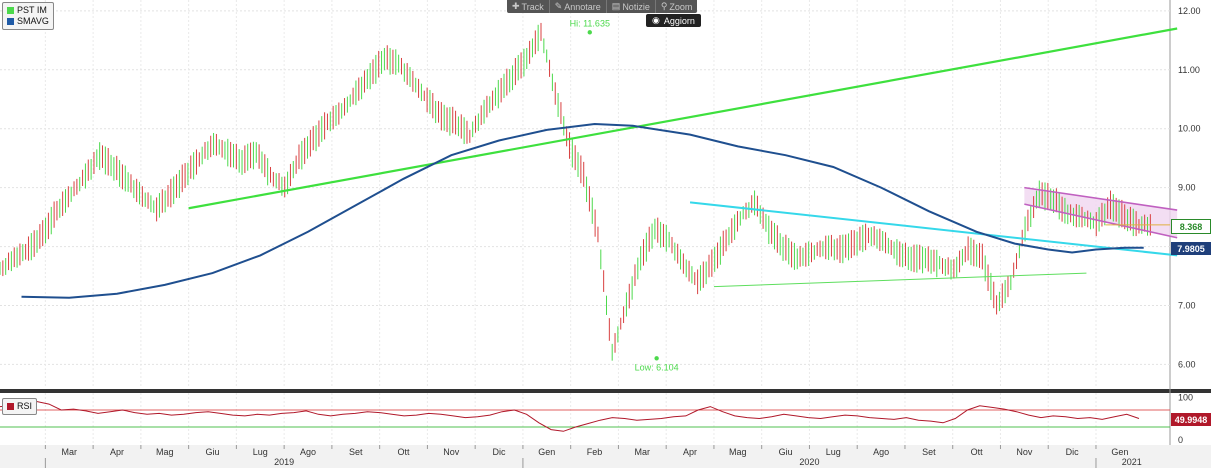  What do you see at coordinates (1191, 226) in the screenshot?
I see `last-price-badge: 8.368` at bounding box center [1191, 226].